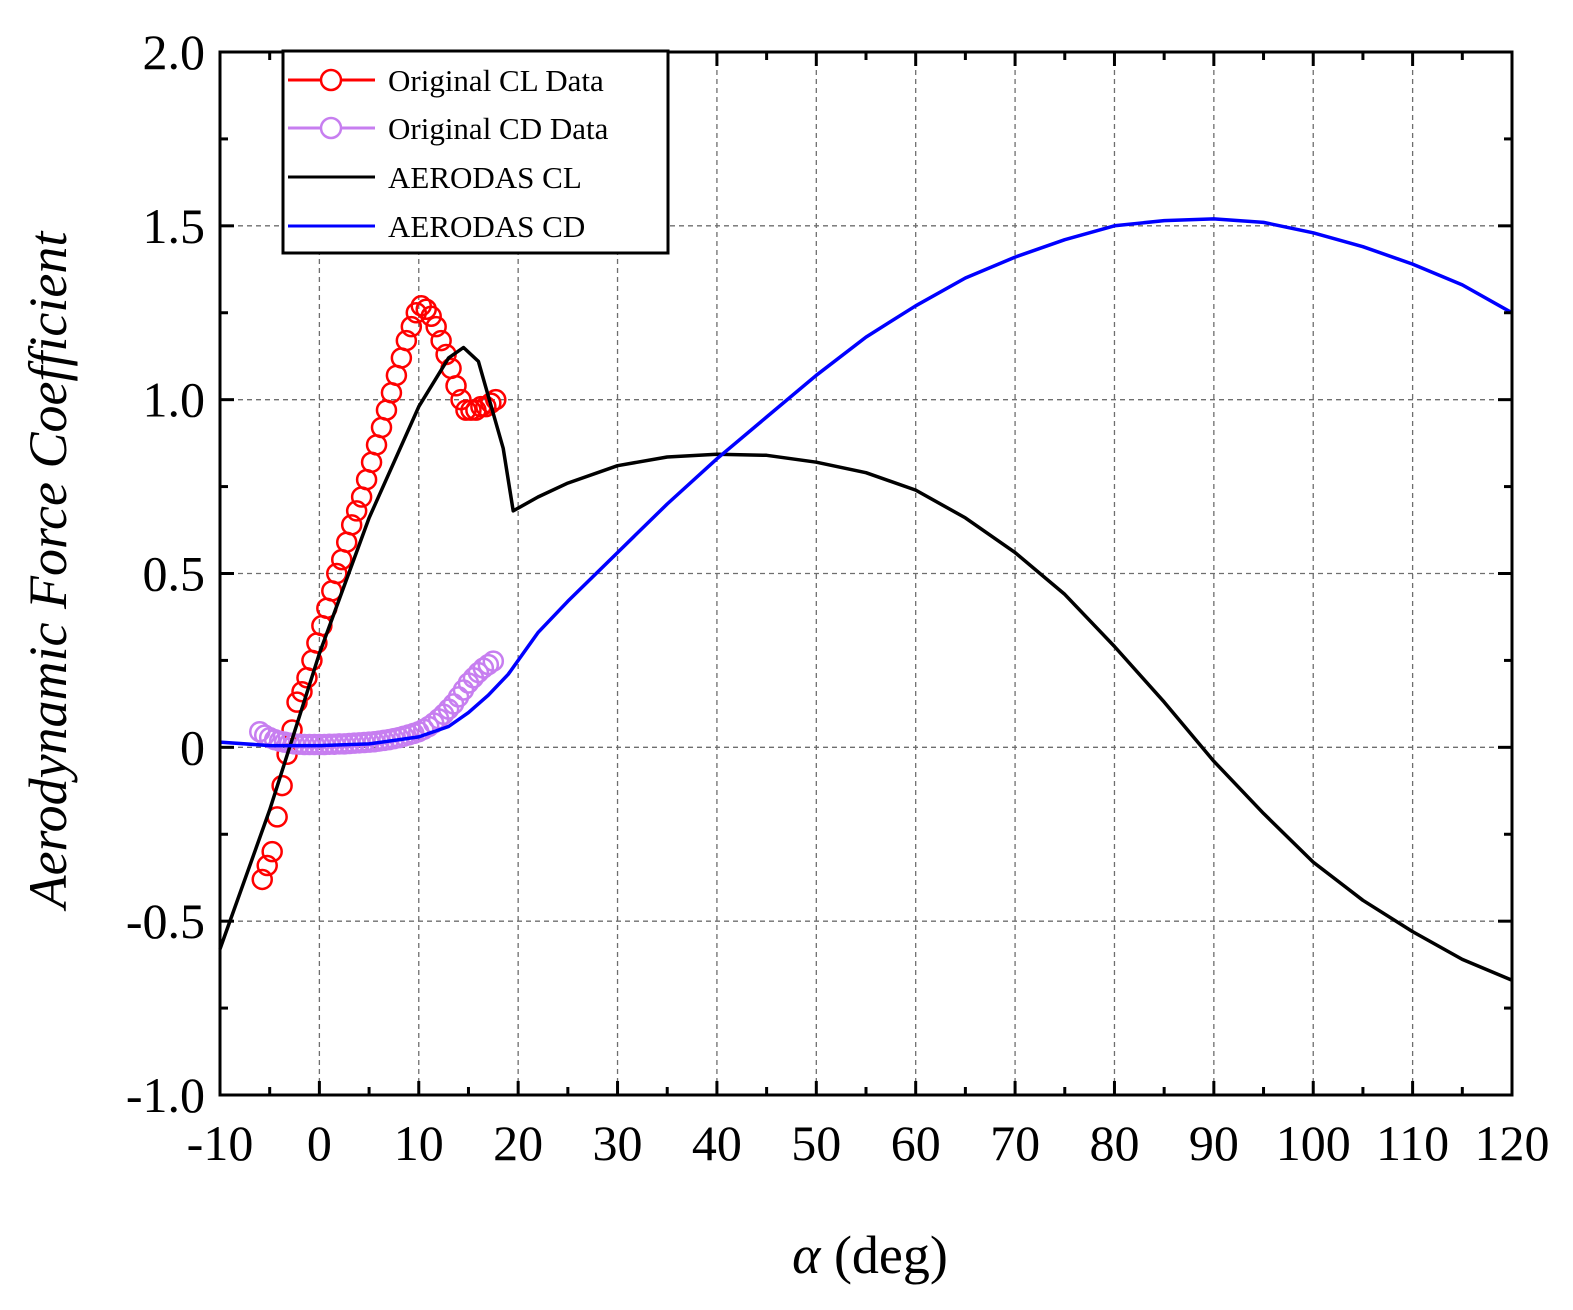 The image size is (1573, 1310). I want to click on x-axis: -10 0 10 20 30 40 50 60 70 80 90 100 110 120, so click(868, 1143).